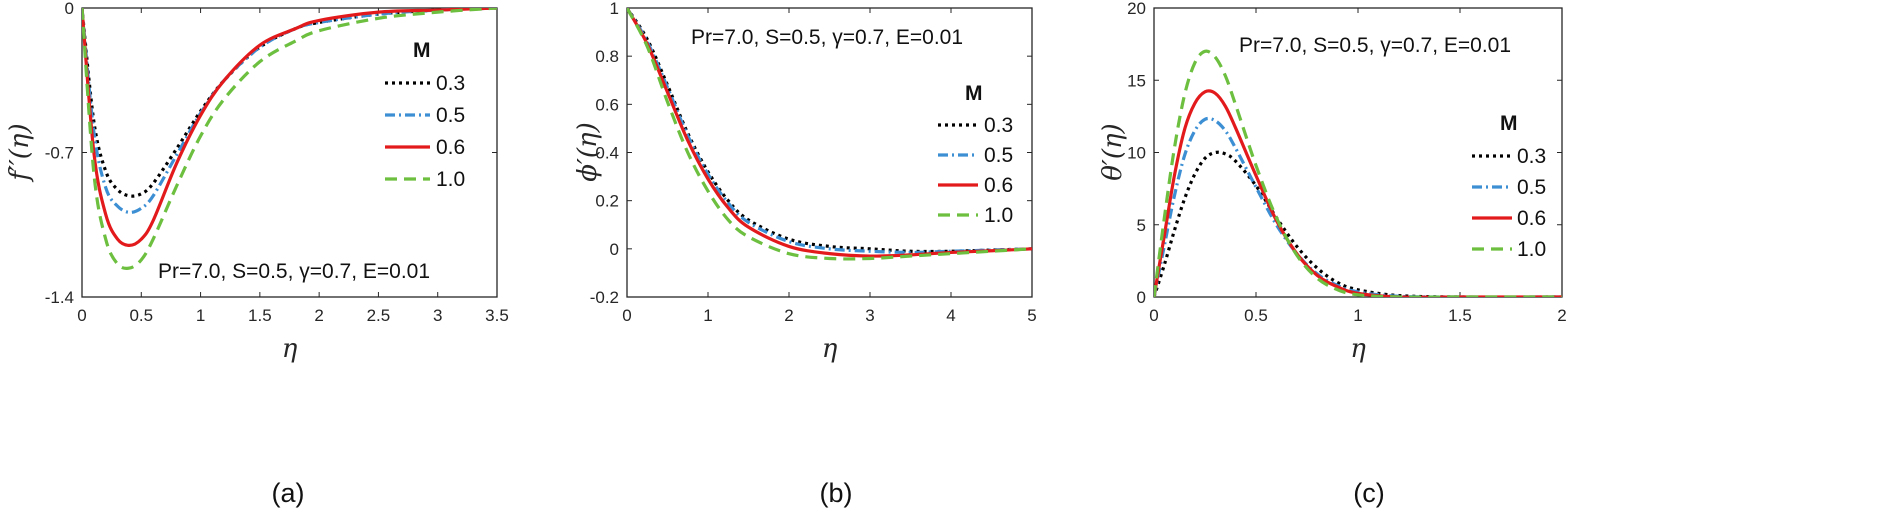 This screenshot has width=1899, height=530. Describe the element at coordinates (607, 104) in the screenshot. I see `y-tick-label: 0.6` at that location.